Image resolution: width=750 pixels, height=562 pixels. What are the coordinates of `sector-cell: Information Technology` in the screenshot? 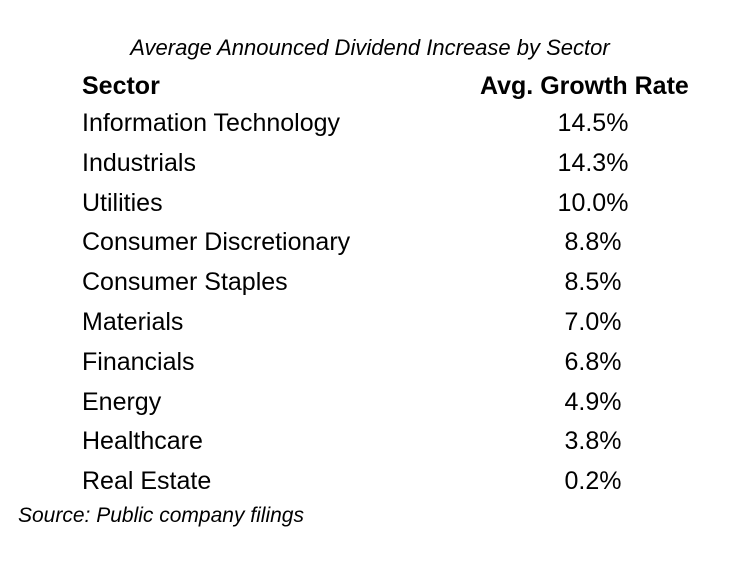 It's located at (211, 123).